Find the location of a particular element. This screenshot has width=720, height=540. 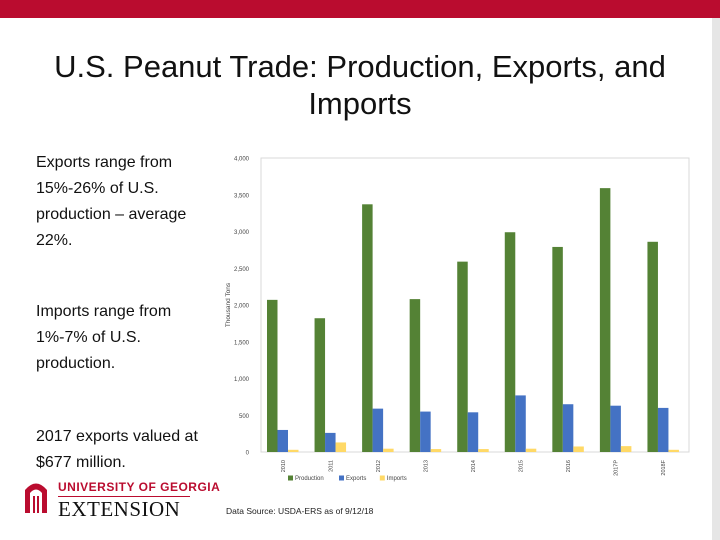

data-source: Data Source: USDA-ERS as of 9/12/18 is located at coordinates (300, 511).